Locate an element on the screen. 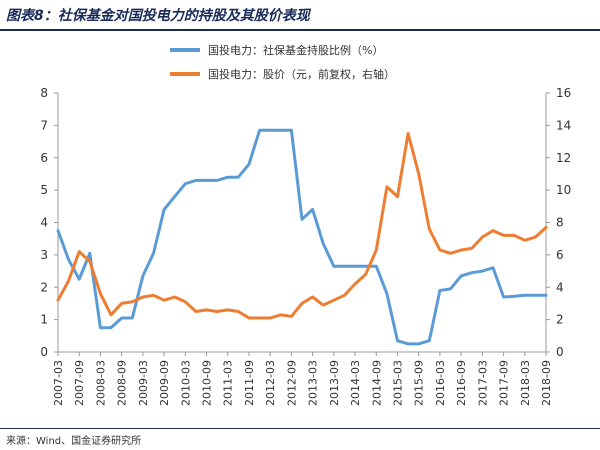 The height and width of the screenshot is (450, 600). x-tick-label: 2013-03 is located at coordinates (313, 383).